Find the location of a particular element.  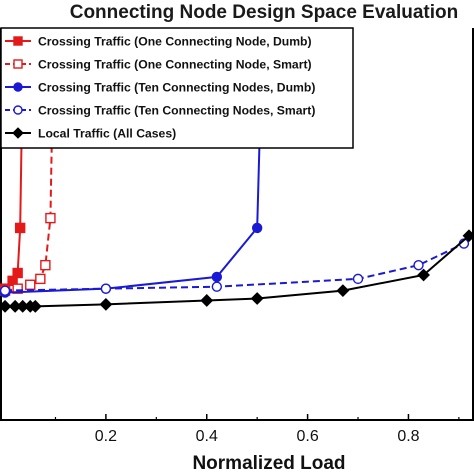

x-ticks: 0.2 0.4 0.6 0.8 is located at coordinates (257, 429).